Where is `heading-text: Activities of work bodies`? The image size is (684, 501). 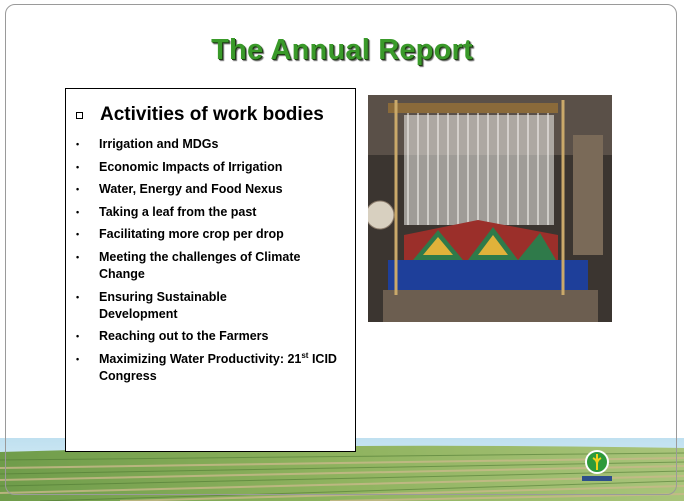
heading-text: Activities of work bodies is located at coordinates (212, 114).